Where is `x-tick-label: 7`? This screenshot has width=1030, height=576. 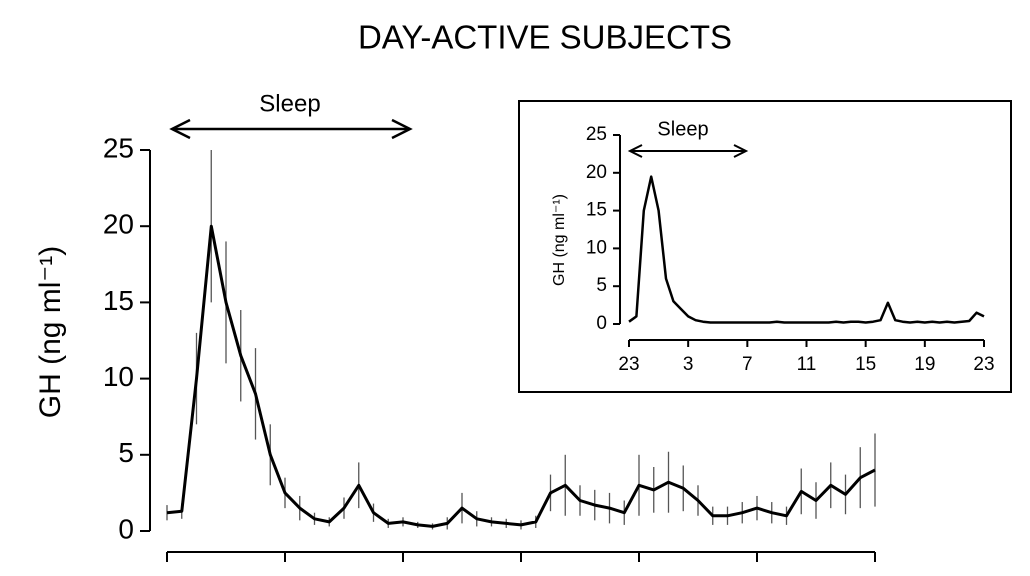 x-tick-label: 7 is located at coordinates (747, 364).